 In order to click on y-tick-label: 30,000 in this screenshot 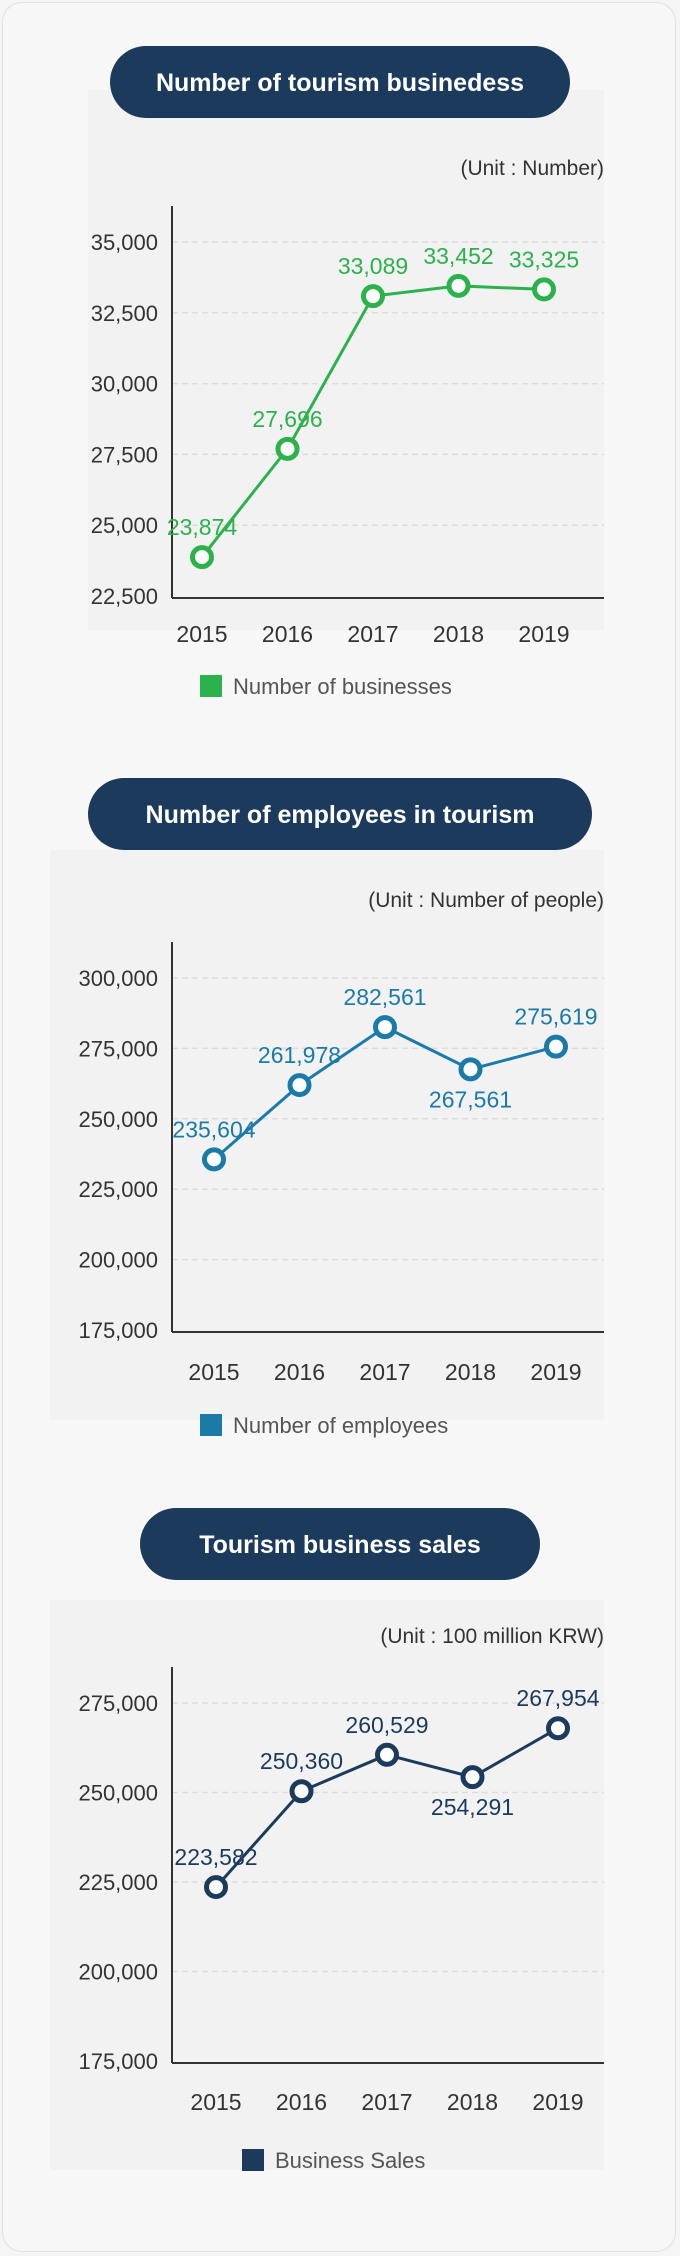, I will do `click(124, 384)`.